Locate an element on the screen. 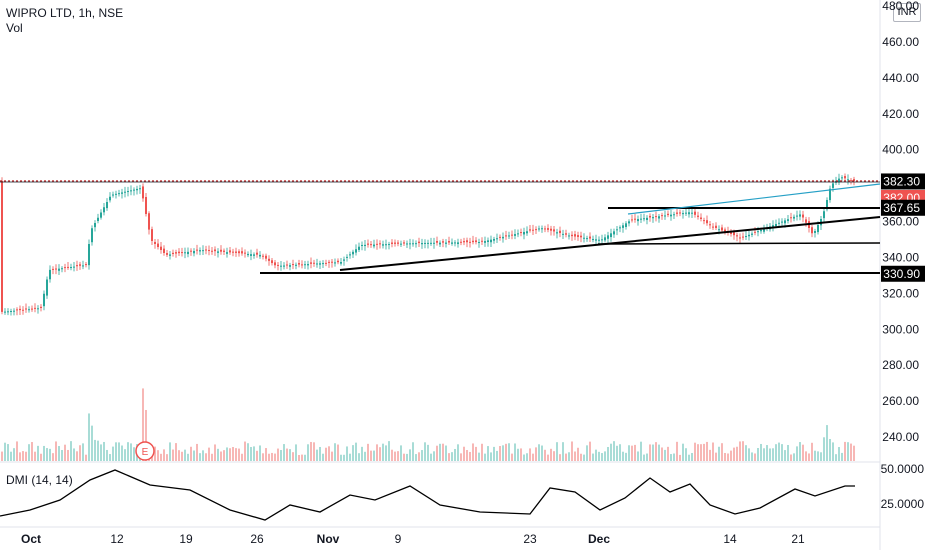 The height and width of the screenshot is (550, 932). ascending-trendline is located at coordinates (610, 243).